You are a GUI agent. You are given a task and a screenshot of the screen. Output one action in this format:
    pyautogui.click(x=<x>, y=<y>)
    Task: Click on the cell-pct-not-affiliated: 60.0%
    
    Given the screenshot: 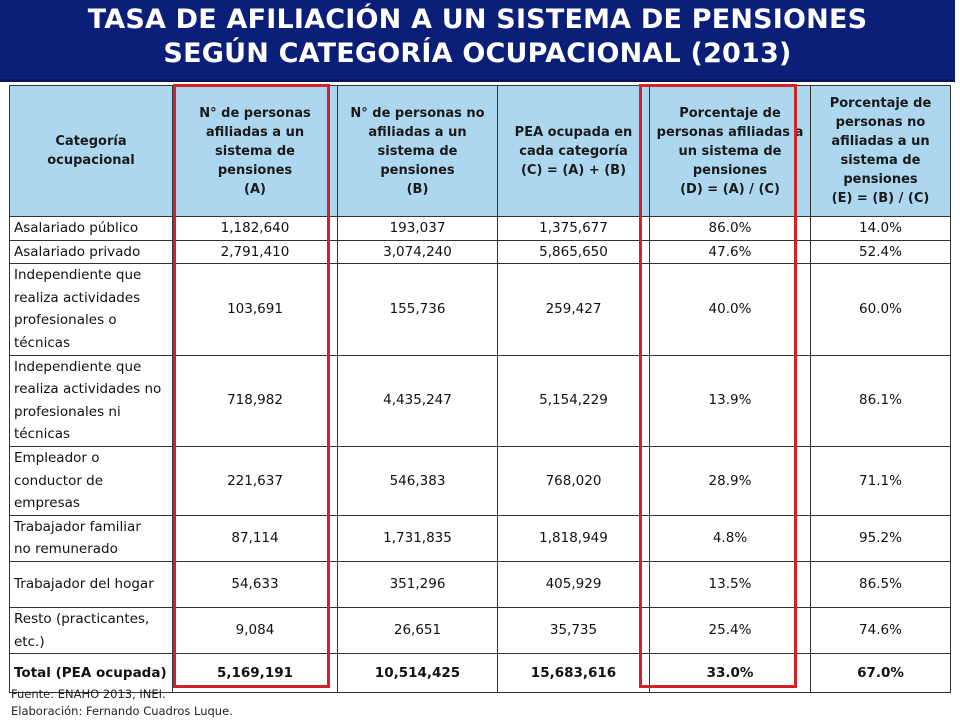 What is the action you would take?
    pyautogui.click(x=880, y=309)
    